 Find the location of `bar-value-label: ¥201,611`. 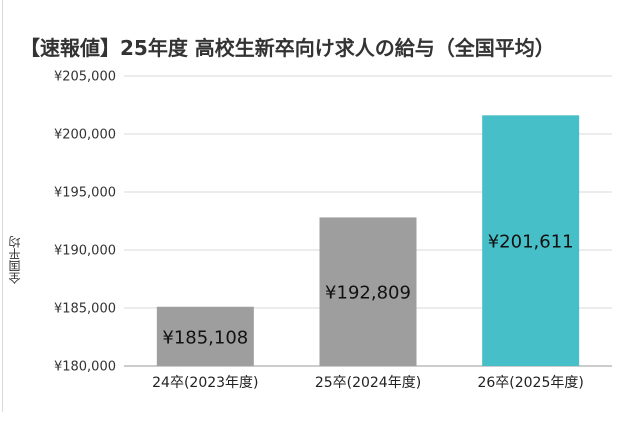

bar-value-label: ¥201,611 is located at coordinates (531, 242).